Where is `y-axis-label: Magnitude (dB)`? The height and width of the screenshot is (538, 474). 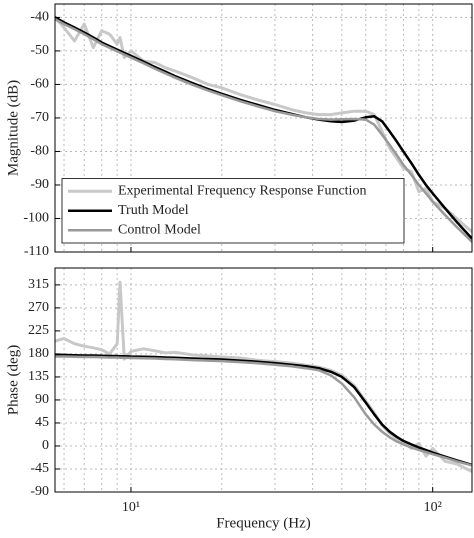 y-axis-label: Magnitude (dB) is located at coordinates (13, 128).